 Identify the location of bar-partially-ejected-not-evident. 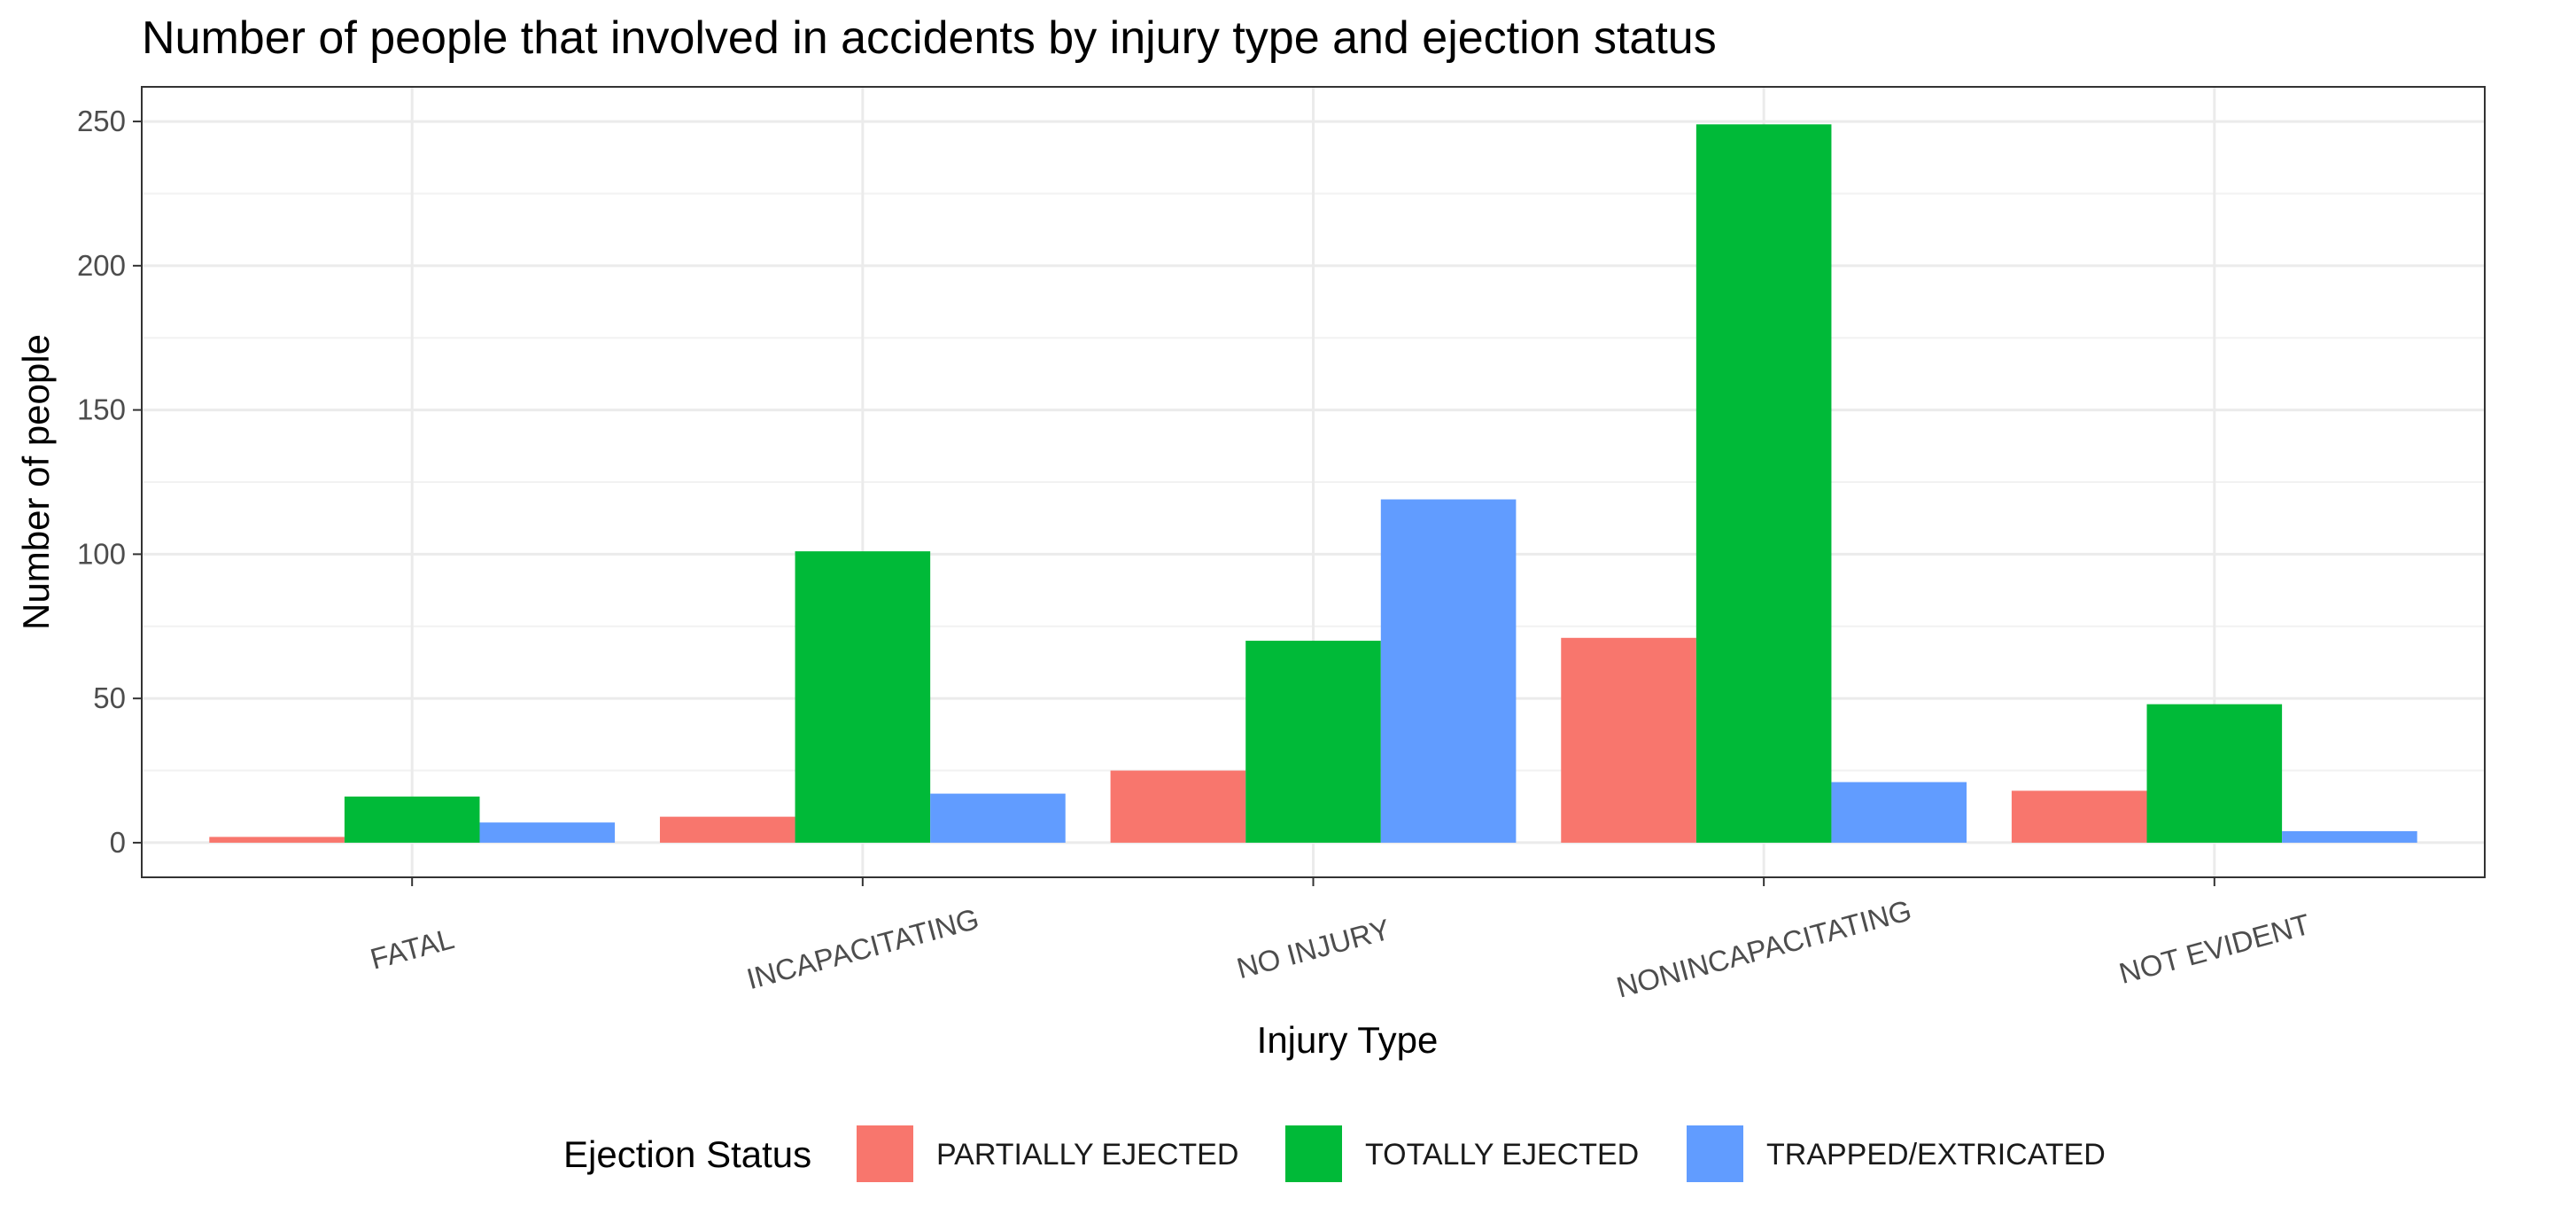
(2079, 816).